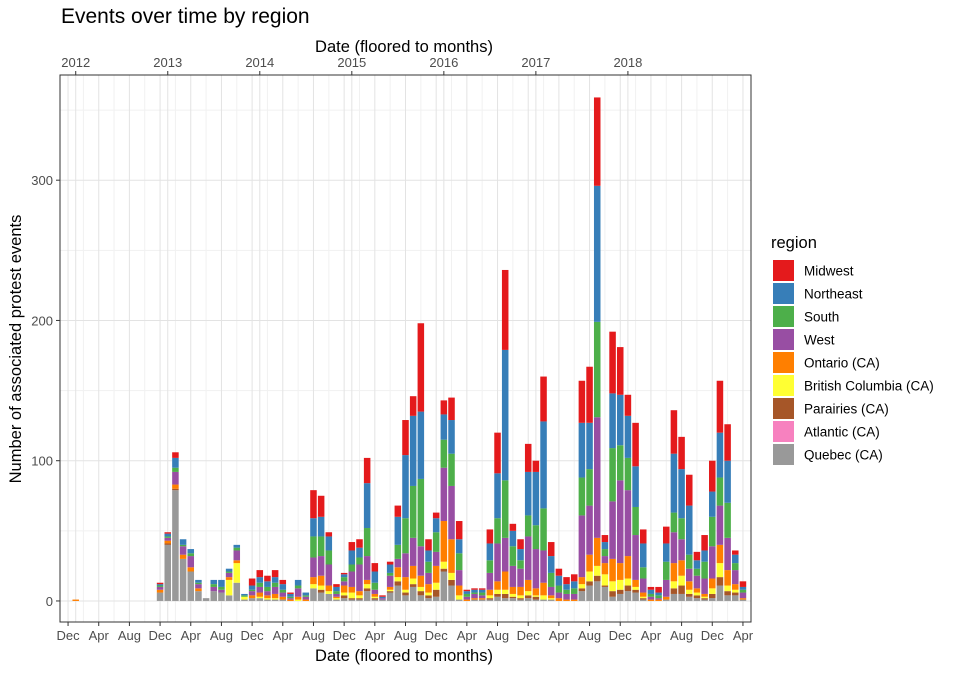 The image size is (960, 677). What do you see at coordinates (819, 340) in the screenshot?
I see `legend-label: West` at bounding box center [819, 340].